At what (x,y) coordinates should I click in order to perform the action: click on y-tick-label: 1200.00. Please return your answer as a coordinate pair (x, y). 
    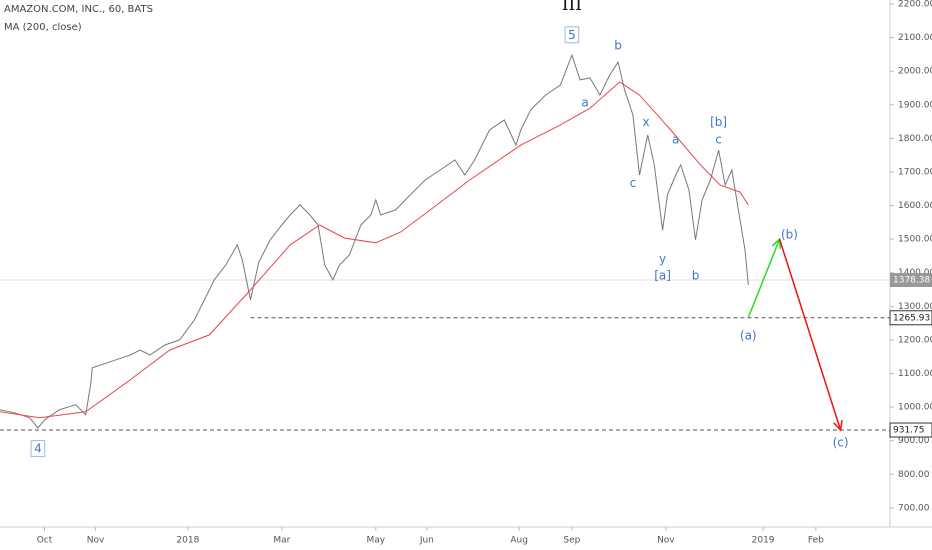
    Looking at the image, I should click on (915, 340).